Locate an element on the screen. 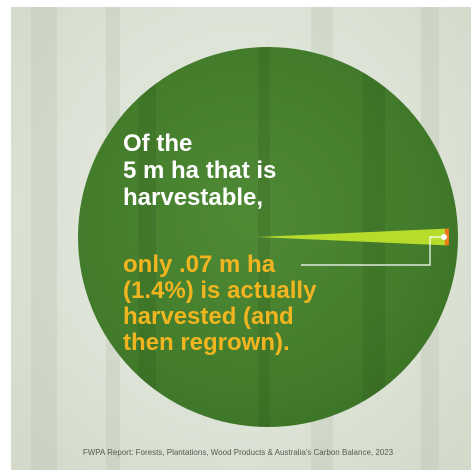 The width and height of the screenshot is (476, 476). annotation-line: then regrown). is located at coordinates (206, 342).